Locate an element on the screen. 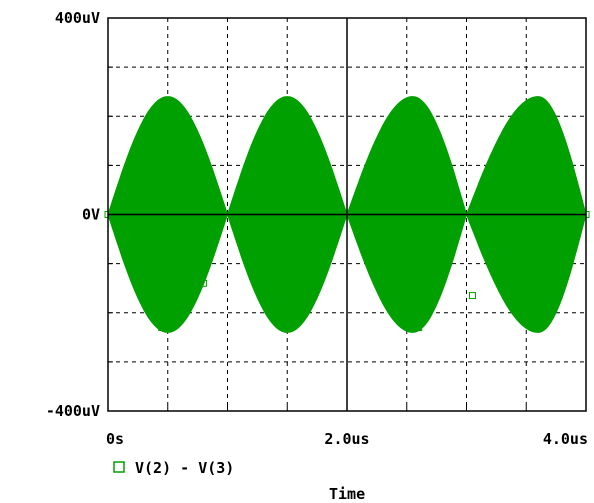  legend-marker-v2-v3 is located at coordinates (119, 467).